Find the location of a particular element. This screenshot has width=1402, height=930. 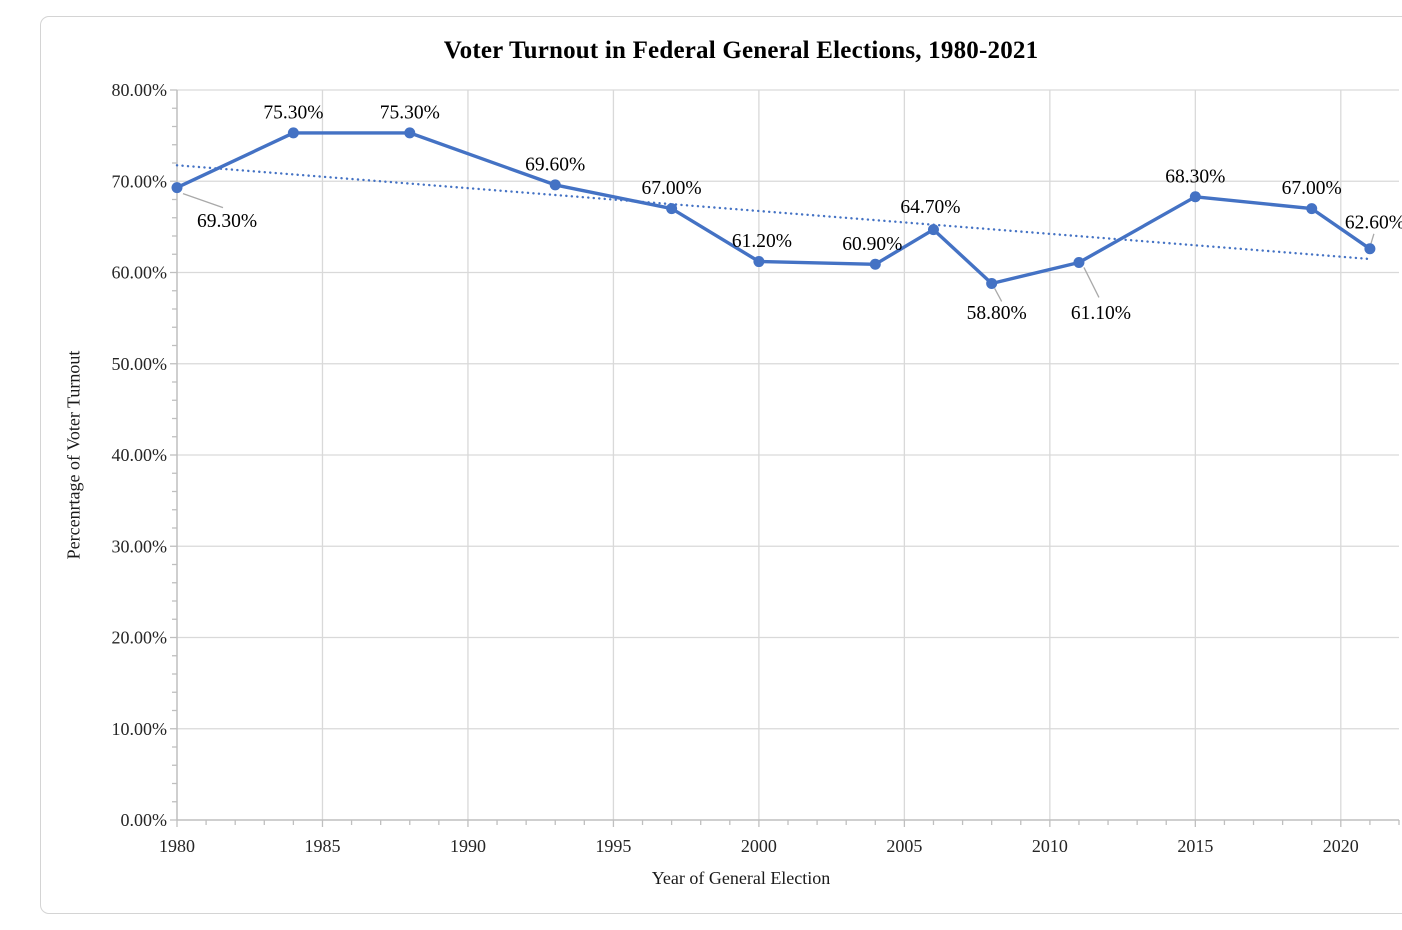

y-tick-label: 20.00% is located at coordinates (140, 638).